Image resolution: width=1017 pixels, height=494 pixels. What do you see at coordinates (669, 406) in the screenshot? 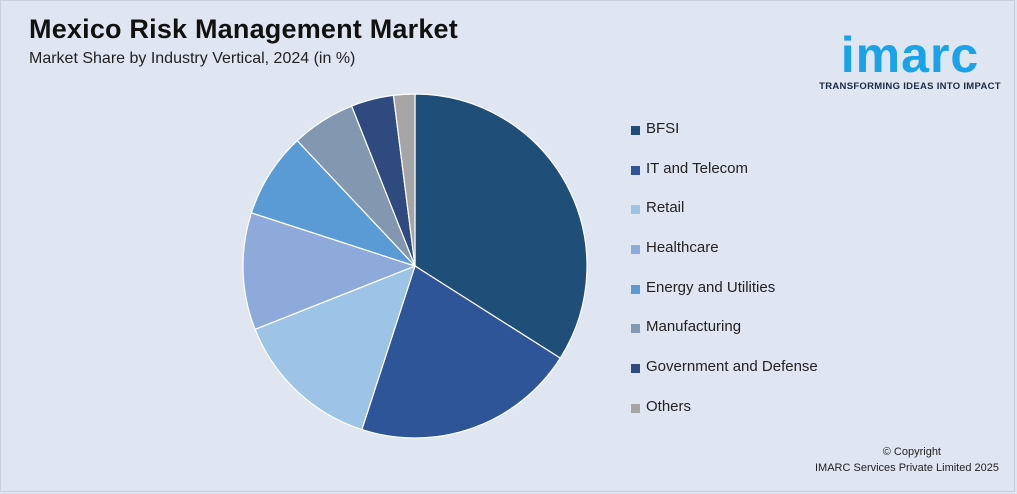
I see `legend-label: Others` at bounding box center [669, 406].